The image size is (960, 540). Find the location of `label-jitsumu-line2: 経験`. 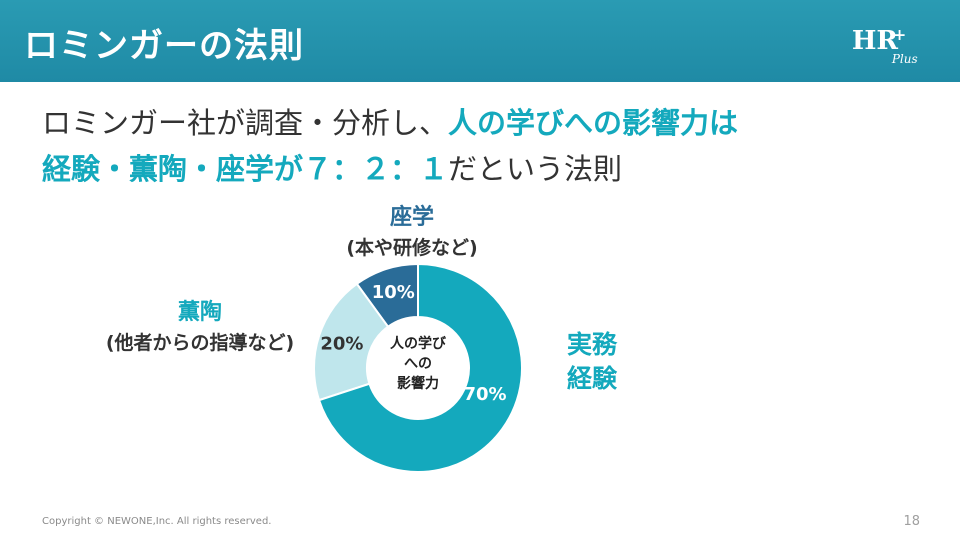

label-jitsumu-line2: 経験 is located at coordinates (591, 378).